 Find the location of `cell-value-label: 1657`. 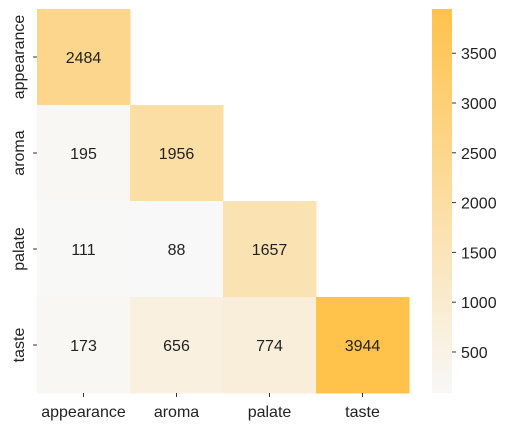

cell-value-label: 1657 is located at coordinates (270, 250).